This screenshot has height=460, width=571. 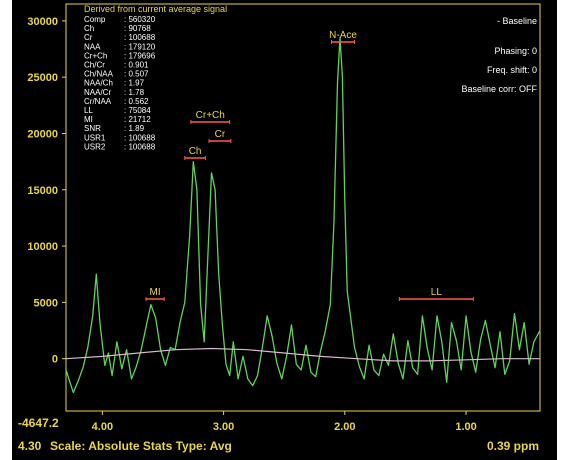 I want to click on y-tick-label: 5000, so click(x=46, y=303).